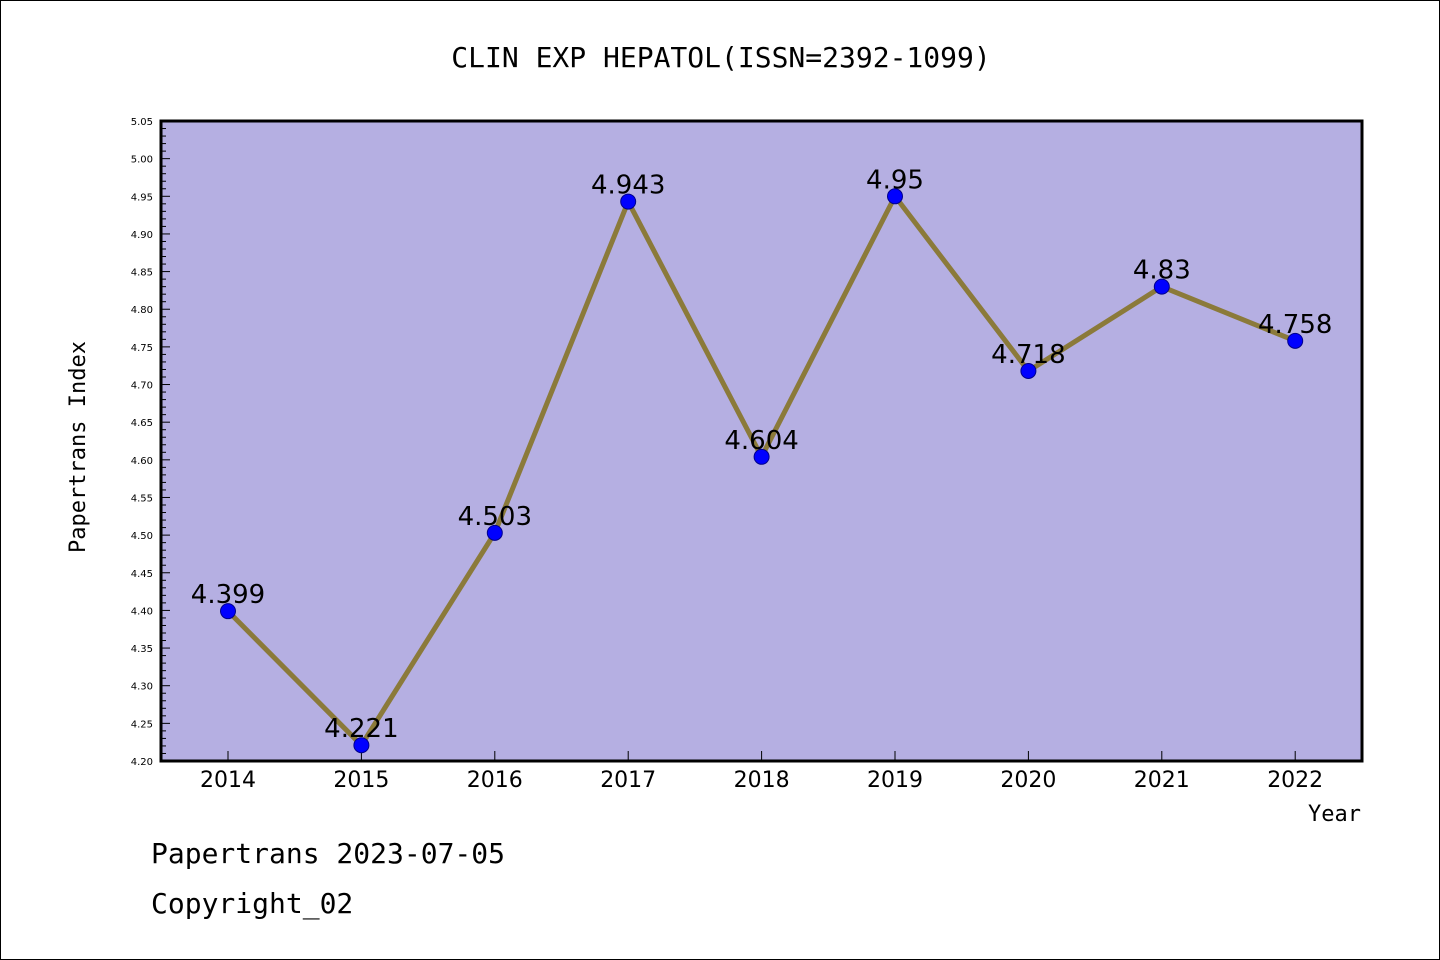  I want to click on data-label: 4.399, so click(228, 595).